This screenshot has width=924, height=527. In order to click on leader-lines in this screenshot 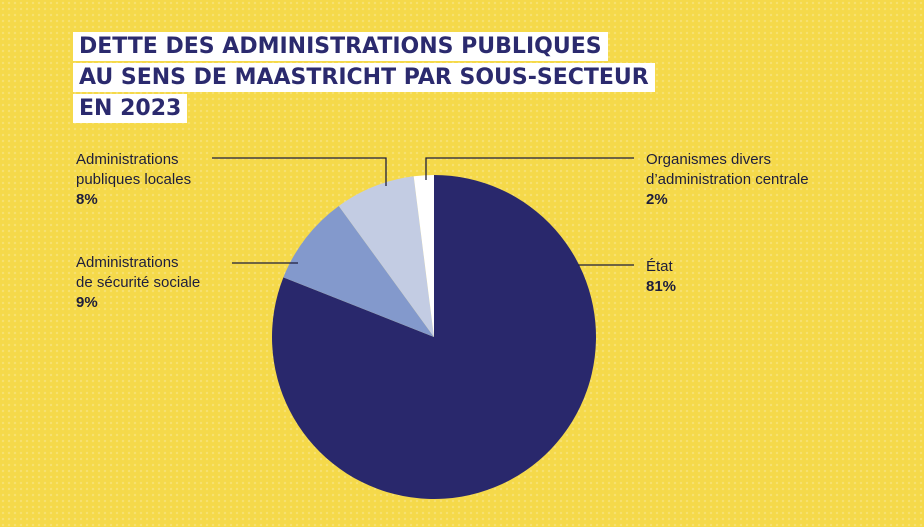, I will do `click(423, 211)`.